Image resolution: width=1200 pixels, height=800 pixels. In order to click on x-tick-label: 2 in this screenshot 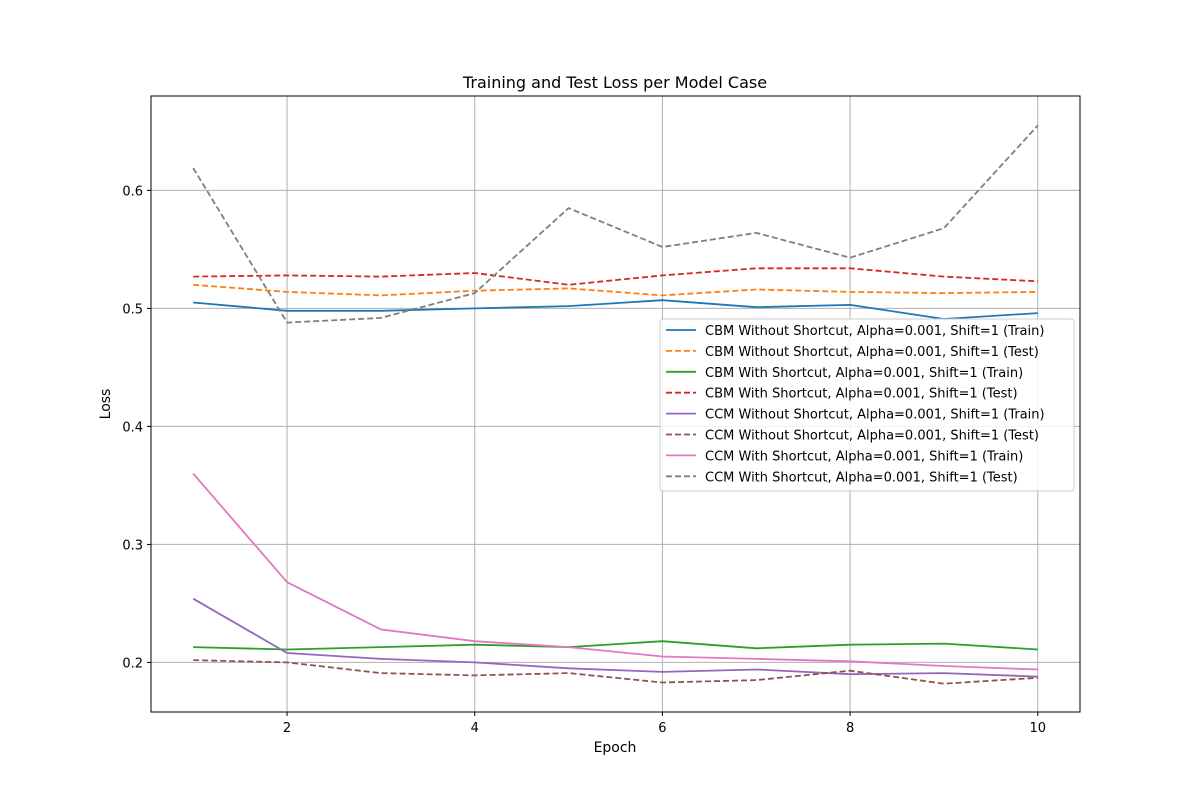, I will do `click(287, 728)`.